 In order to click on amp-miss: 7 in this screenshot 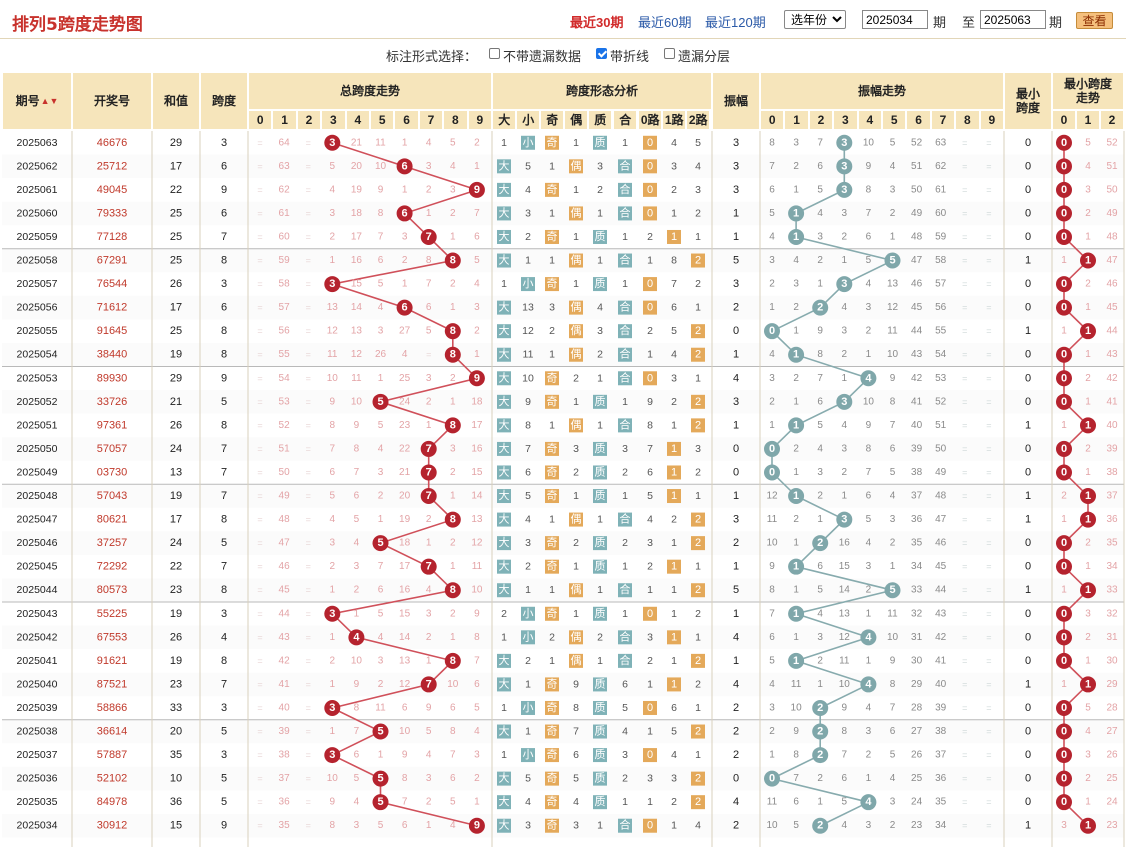, I will do `click(845, 755)`.